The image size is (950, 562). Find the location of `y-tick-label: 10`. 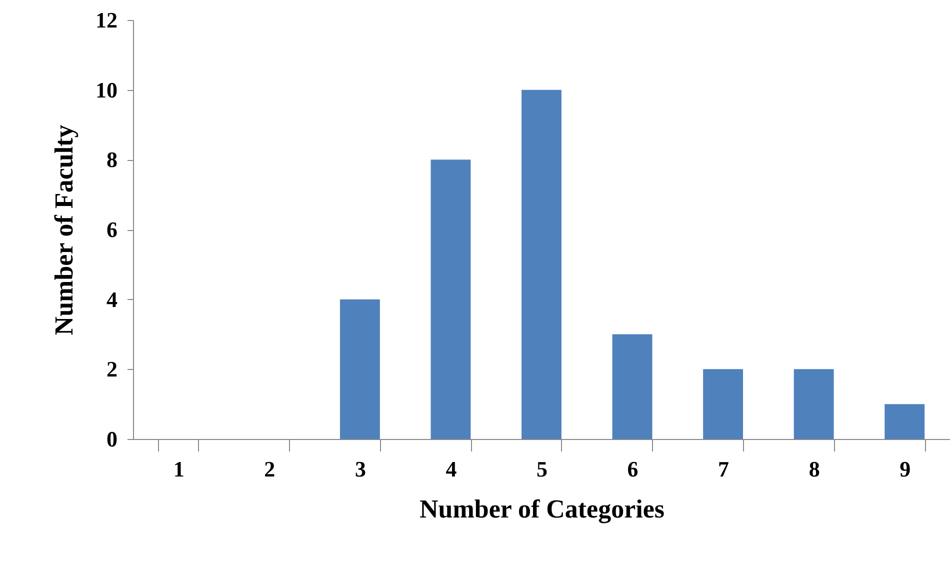

y-tick-label: 10 is located at coordinates (107, 89).